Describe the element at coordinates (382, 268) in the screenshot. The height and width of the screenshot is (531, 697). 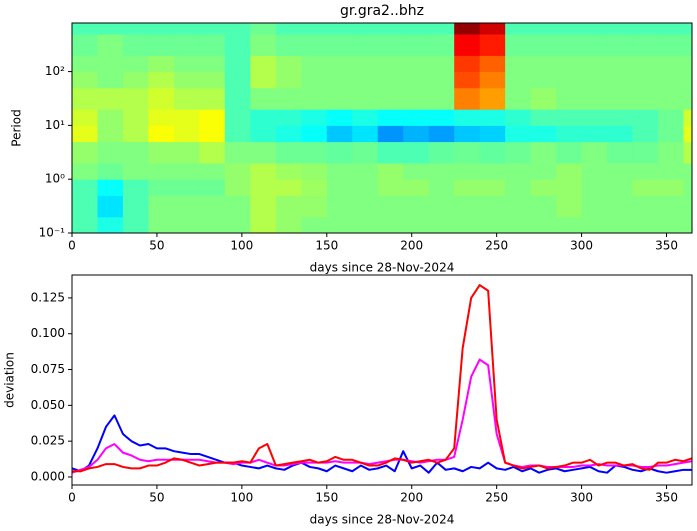
I see `x-axis-label: days since 28-Nov-2024` at that location.